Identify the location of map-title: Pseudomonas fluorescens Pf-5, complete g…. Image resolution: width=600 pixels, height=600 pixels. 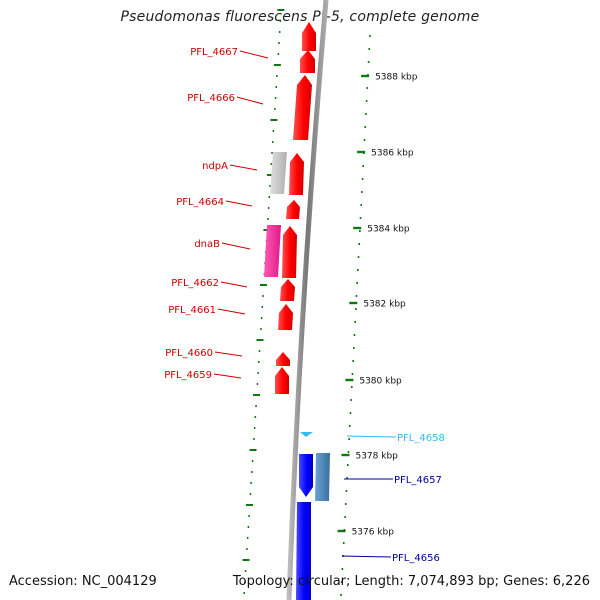
(300, 17).